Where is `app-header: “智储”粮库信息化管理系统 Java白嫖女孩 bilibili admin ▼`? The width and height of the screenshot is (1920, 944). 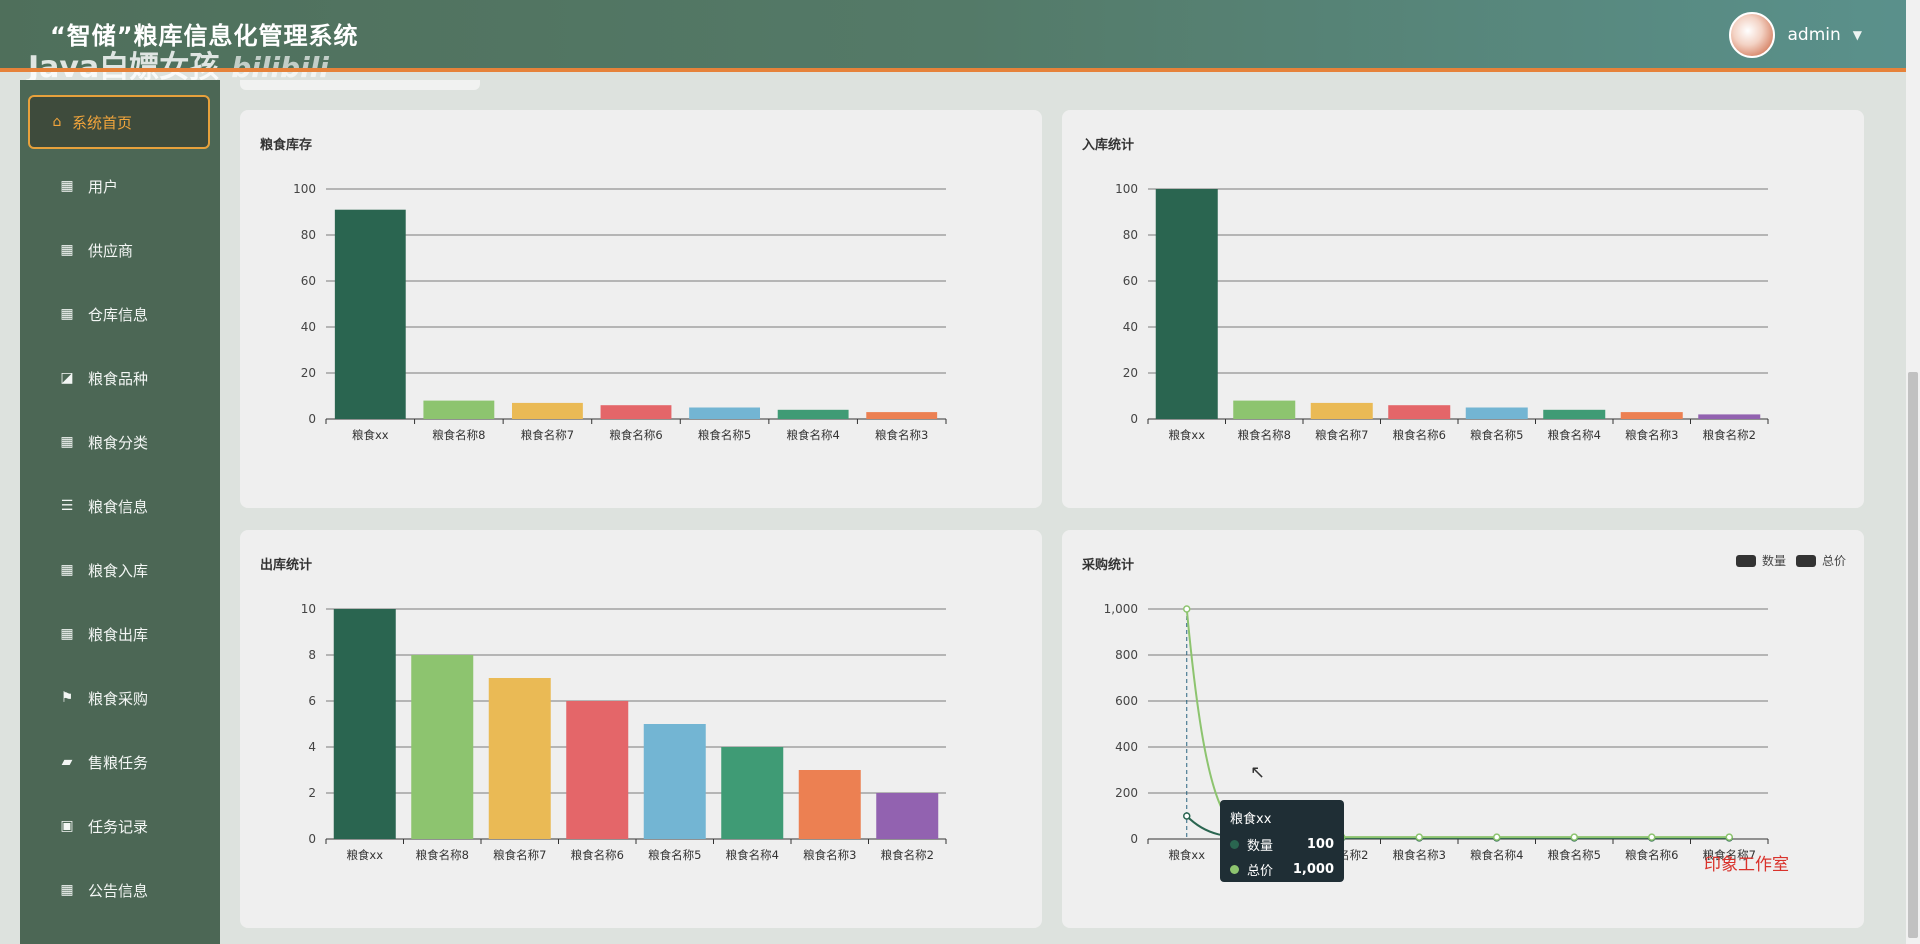 app-header: “智储”粮库信息化管理系统 Java白嫖女孩 bilibili admin ▼ is located at coordinates (960, 42).